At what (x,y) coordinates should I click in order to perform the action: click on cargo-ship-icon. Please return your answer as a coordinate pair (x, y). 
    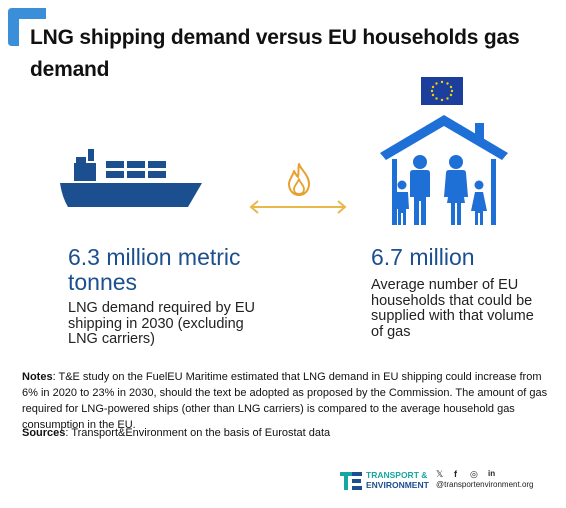
    Looking at the image, I should click on (131, 178).